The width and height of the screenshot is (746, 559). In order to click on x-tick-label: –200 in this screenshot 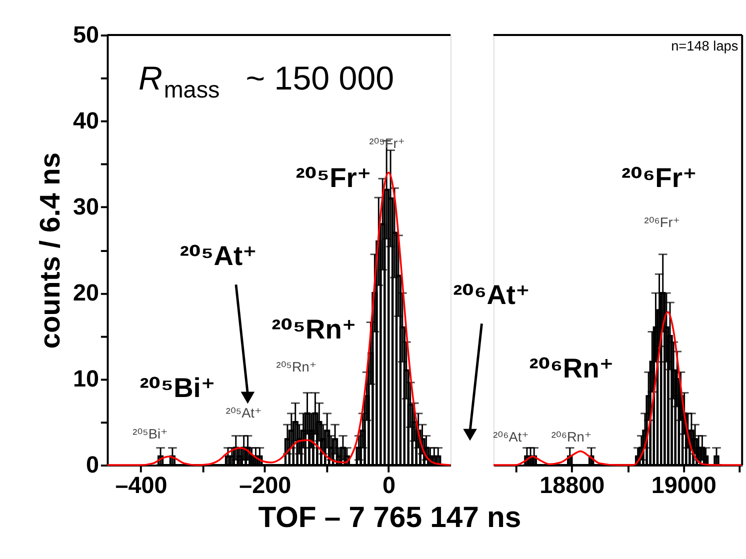, I will do `click(265, 485)`.